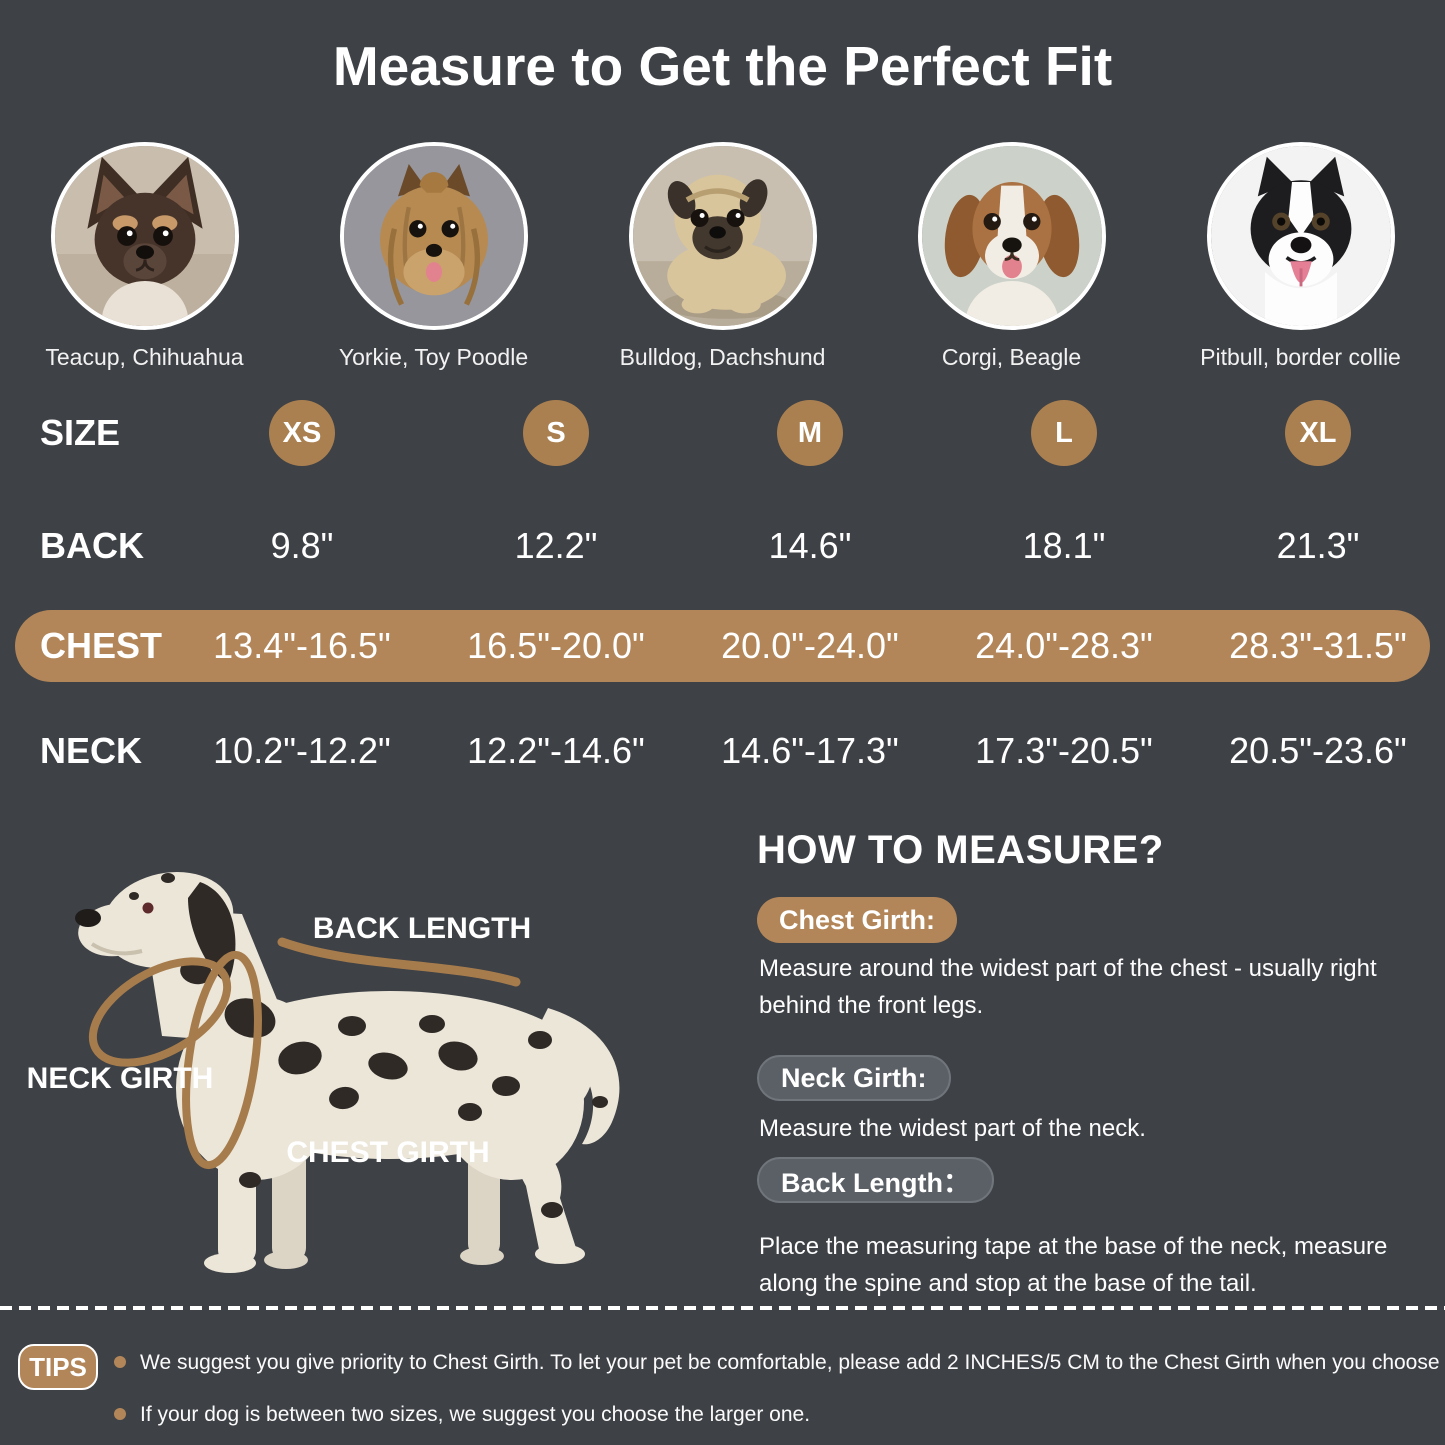 The height and width of the screenshot is (1445, 1445). I want to click on neck-value-l: 17.3"-20.5", so click(1064, 750).